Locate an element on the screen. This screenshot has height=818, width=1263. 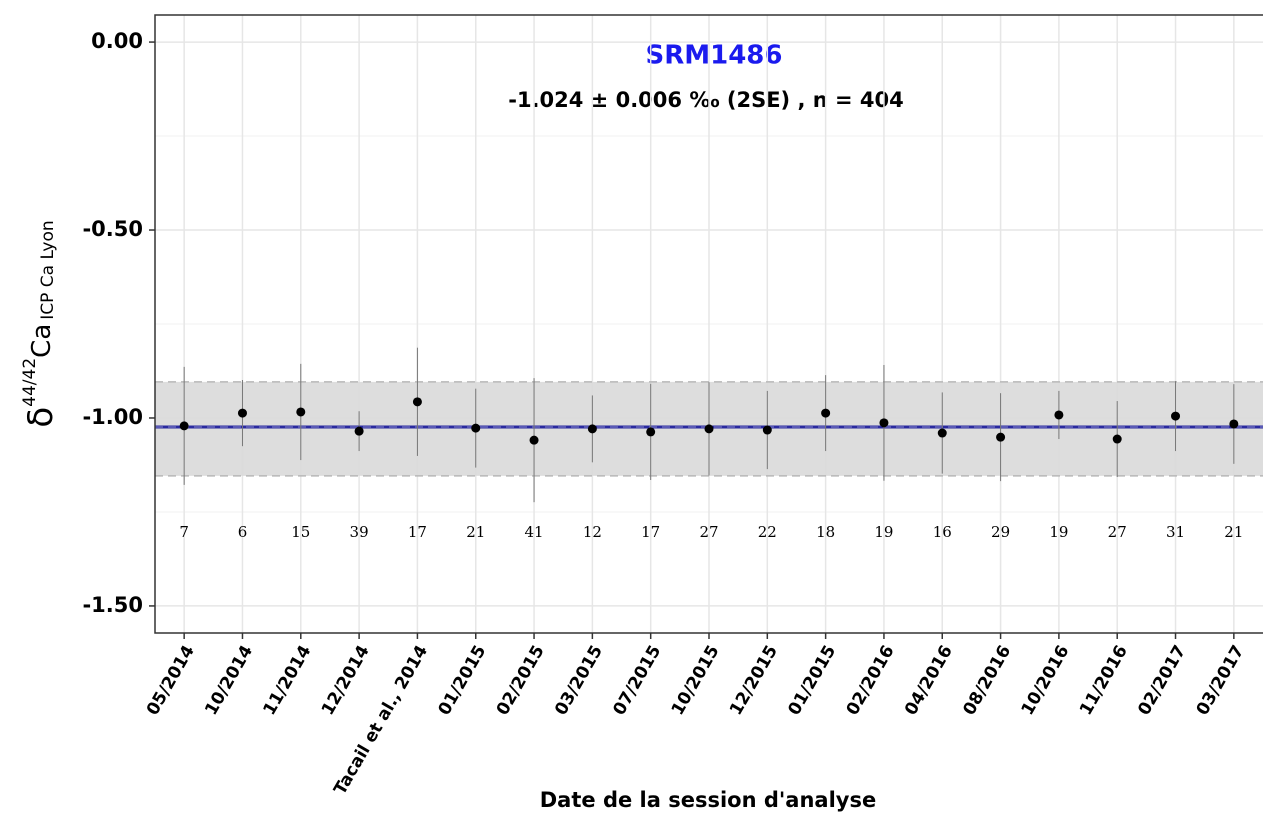
y-axis-label: δ44/42Ca ICP Ca Lyon is located at coordinates (40, 323).